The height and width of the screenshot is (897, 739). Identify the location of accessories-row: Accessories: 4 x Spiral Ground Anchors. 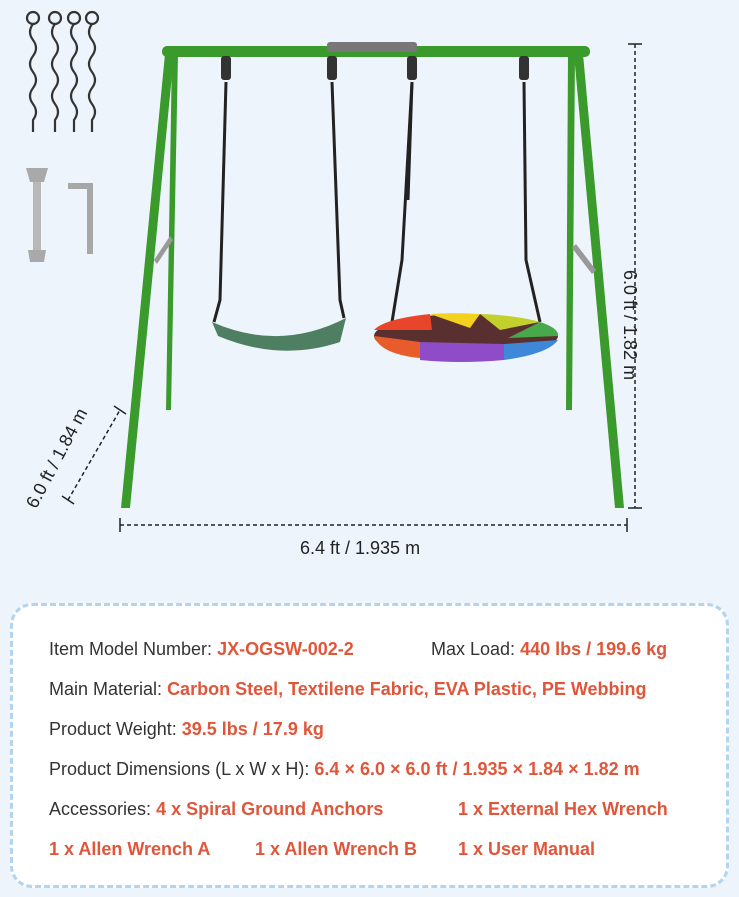
(216, 809).